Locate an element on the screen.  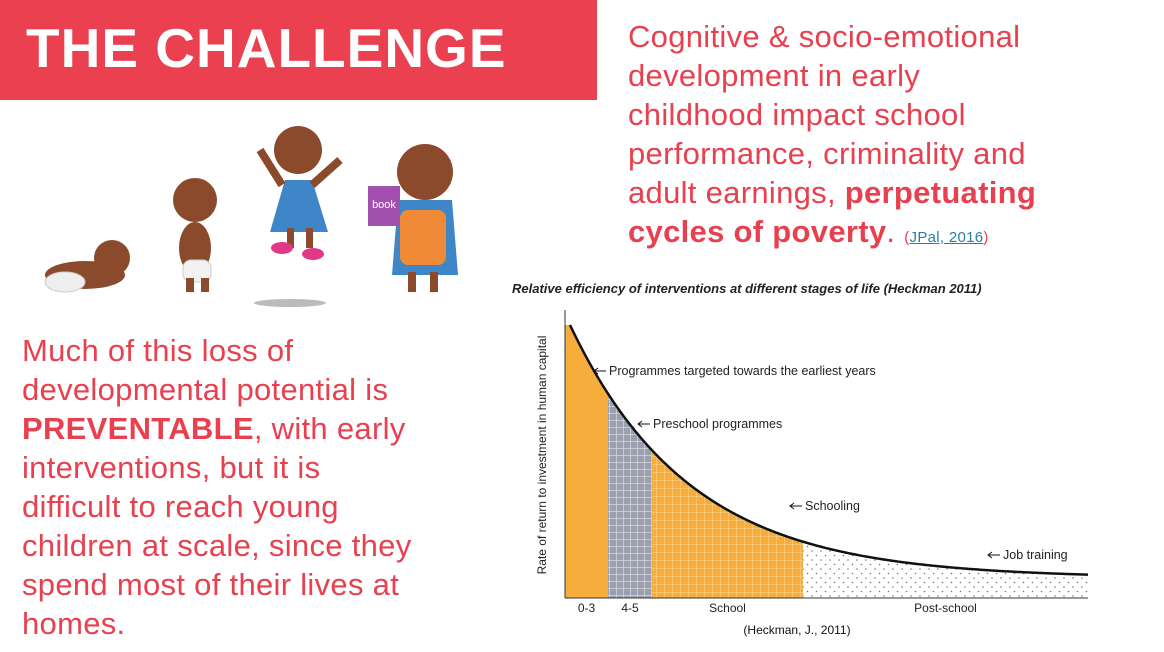
intro-line: performance, criminality and is located at coordinates (827, 153).